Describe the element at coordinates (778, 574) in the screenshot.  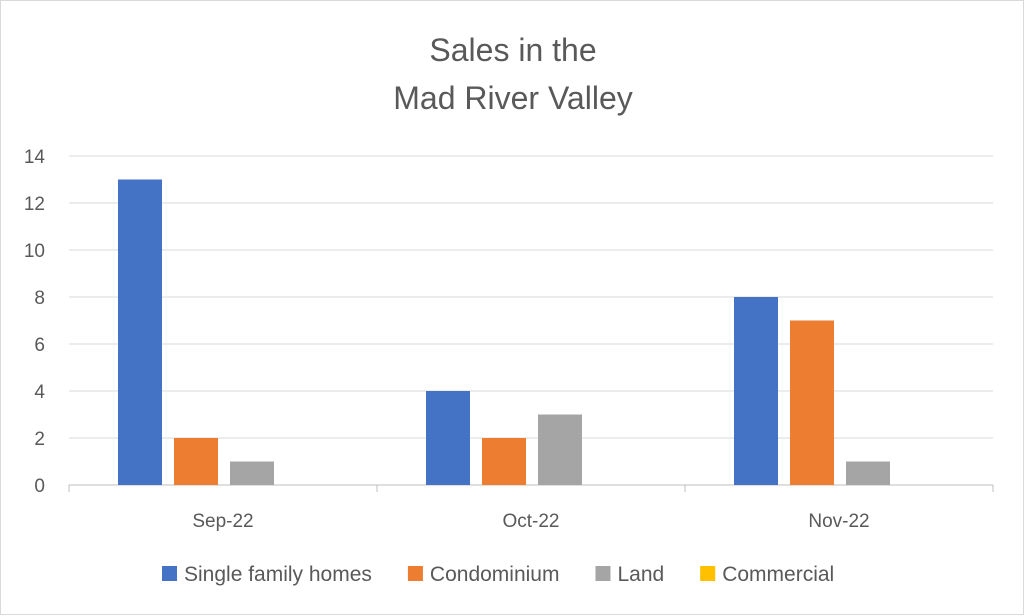
I see `legend-label: Commercial` at that location.